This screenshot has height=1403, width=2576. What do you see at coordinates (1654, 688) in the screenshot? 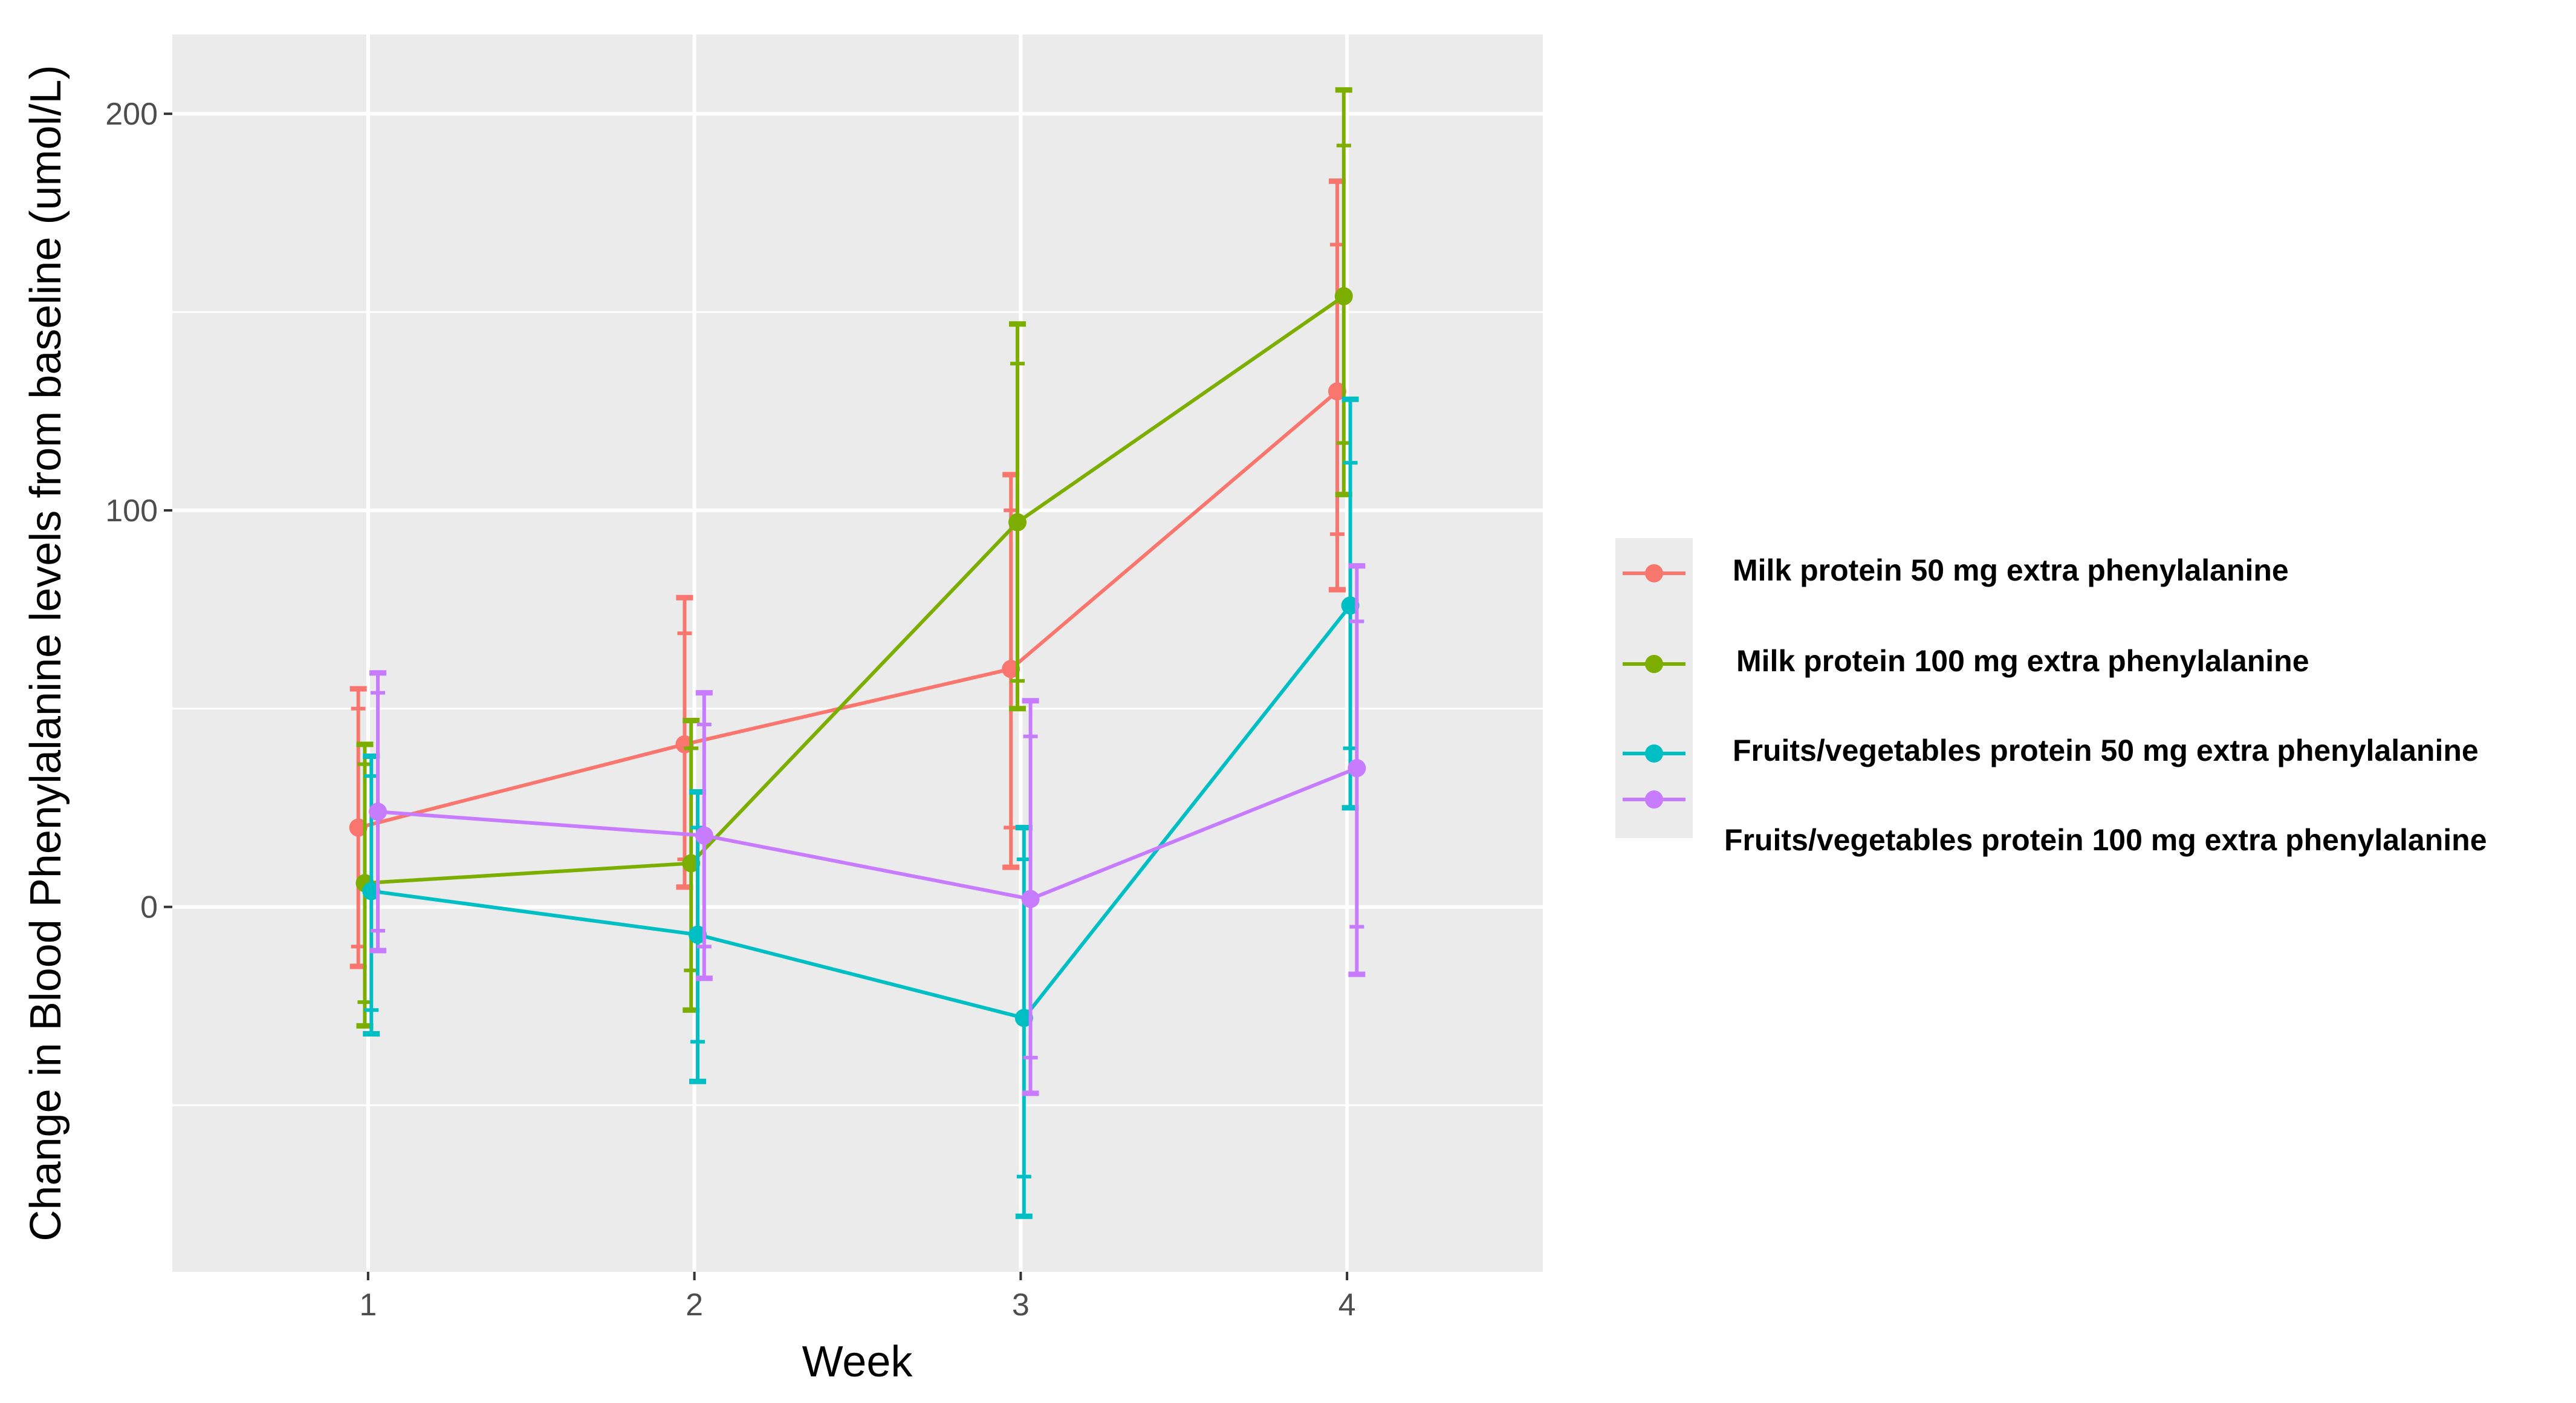
I see `legend-key-background` at bounding box center [1654, 688].